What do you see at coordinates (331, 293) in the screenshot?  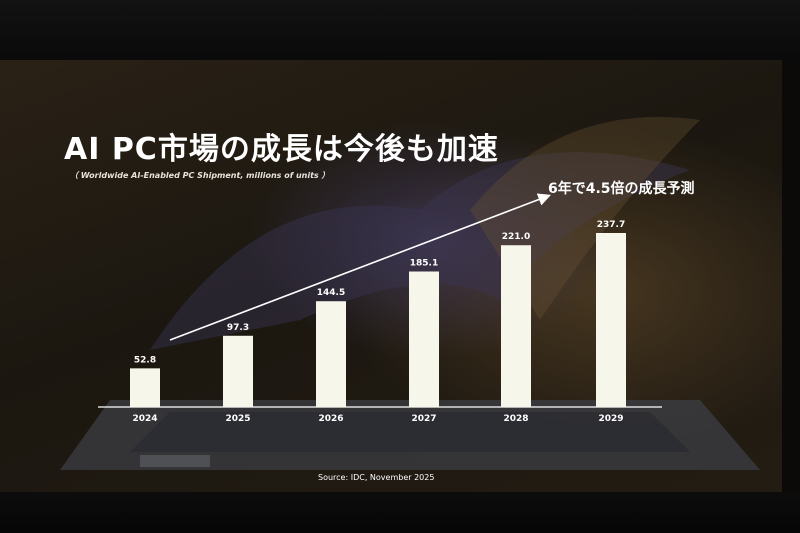 I see `value-label-2026: 144.5` at bounding box center [331, 293].